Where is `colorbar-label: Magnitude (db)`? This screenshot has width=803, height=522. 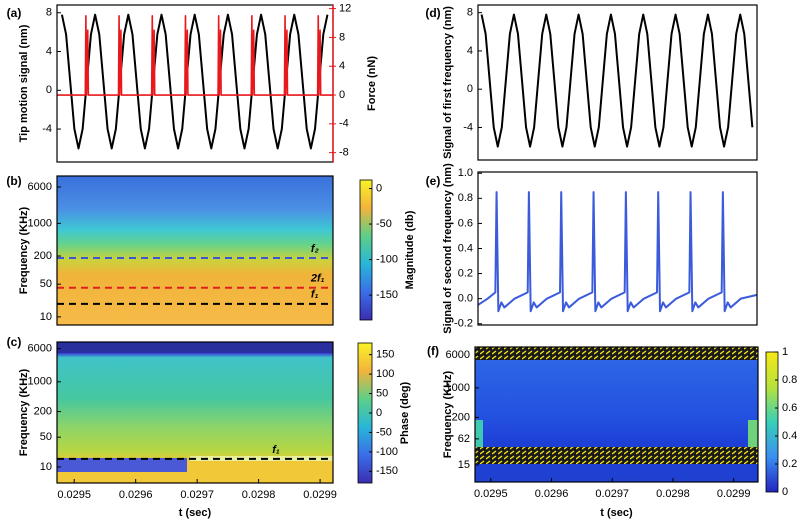 colorbar-label: Magnitude (db) is located at coordinates (410, 249).